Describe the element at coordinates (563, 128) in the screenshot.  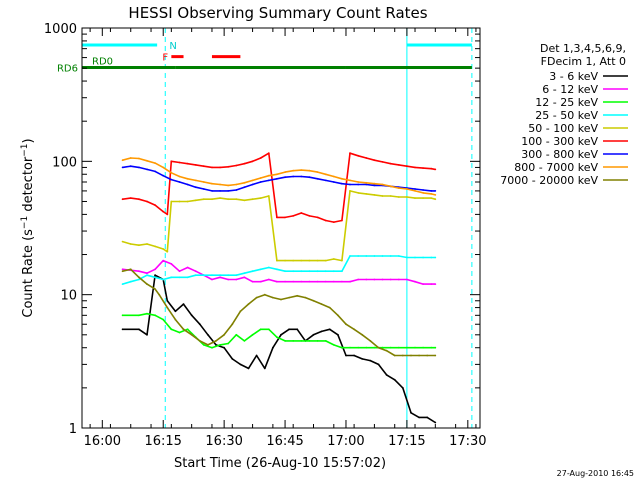
I see `legend-entry-label-4: 50 - 100 keV` at that location.